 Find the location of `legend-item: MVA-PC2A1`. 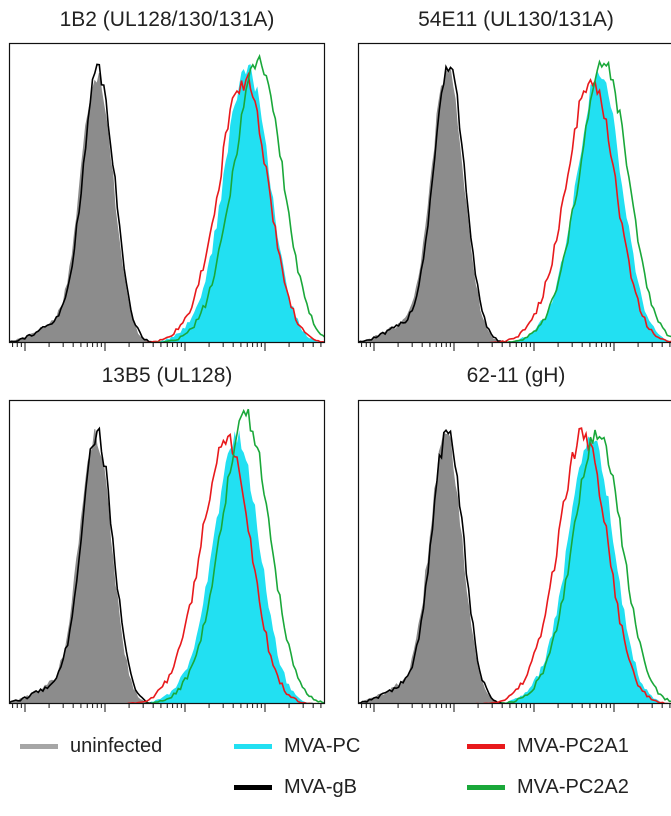

legend-item: MVA-PC2A1 is located at coordinates (548, 746).